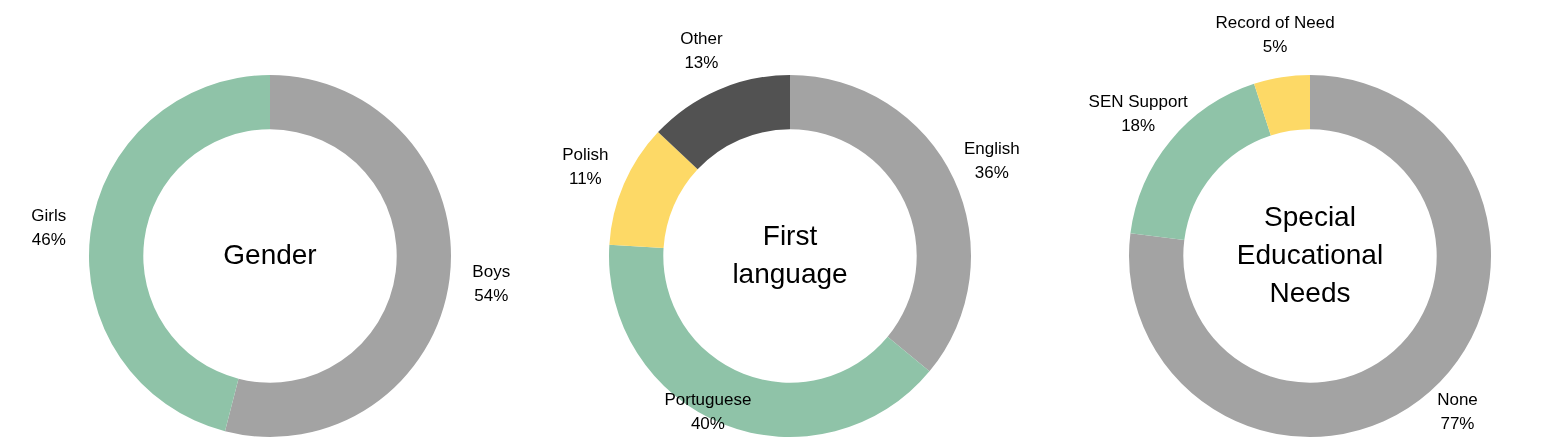 This screenshot has height=442, width=1562. What do you see at coordinates (701, 63) in the screenshot?
I see `data-label: 13%` at bounding box center [701, 63].